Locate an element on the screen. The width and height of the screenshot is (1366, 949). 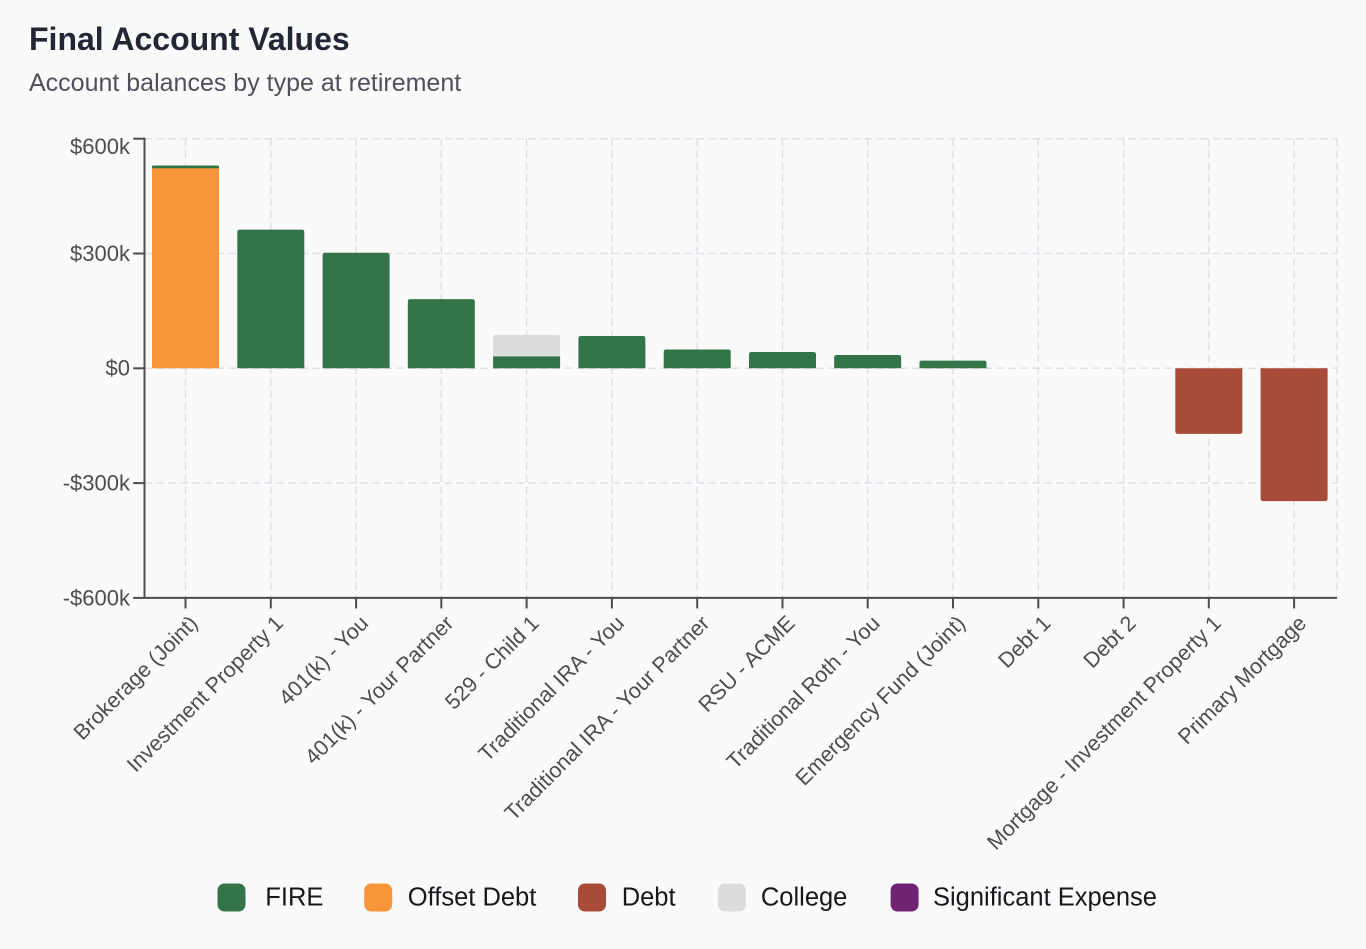
svg-text: Significant Expense is located at coordinates (1045, 898).